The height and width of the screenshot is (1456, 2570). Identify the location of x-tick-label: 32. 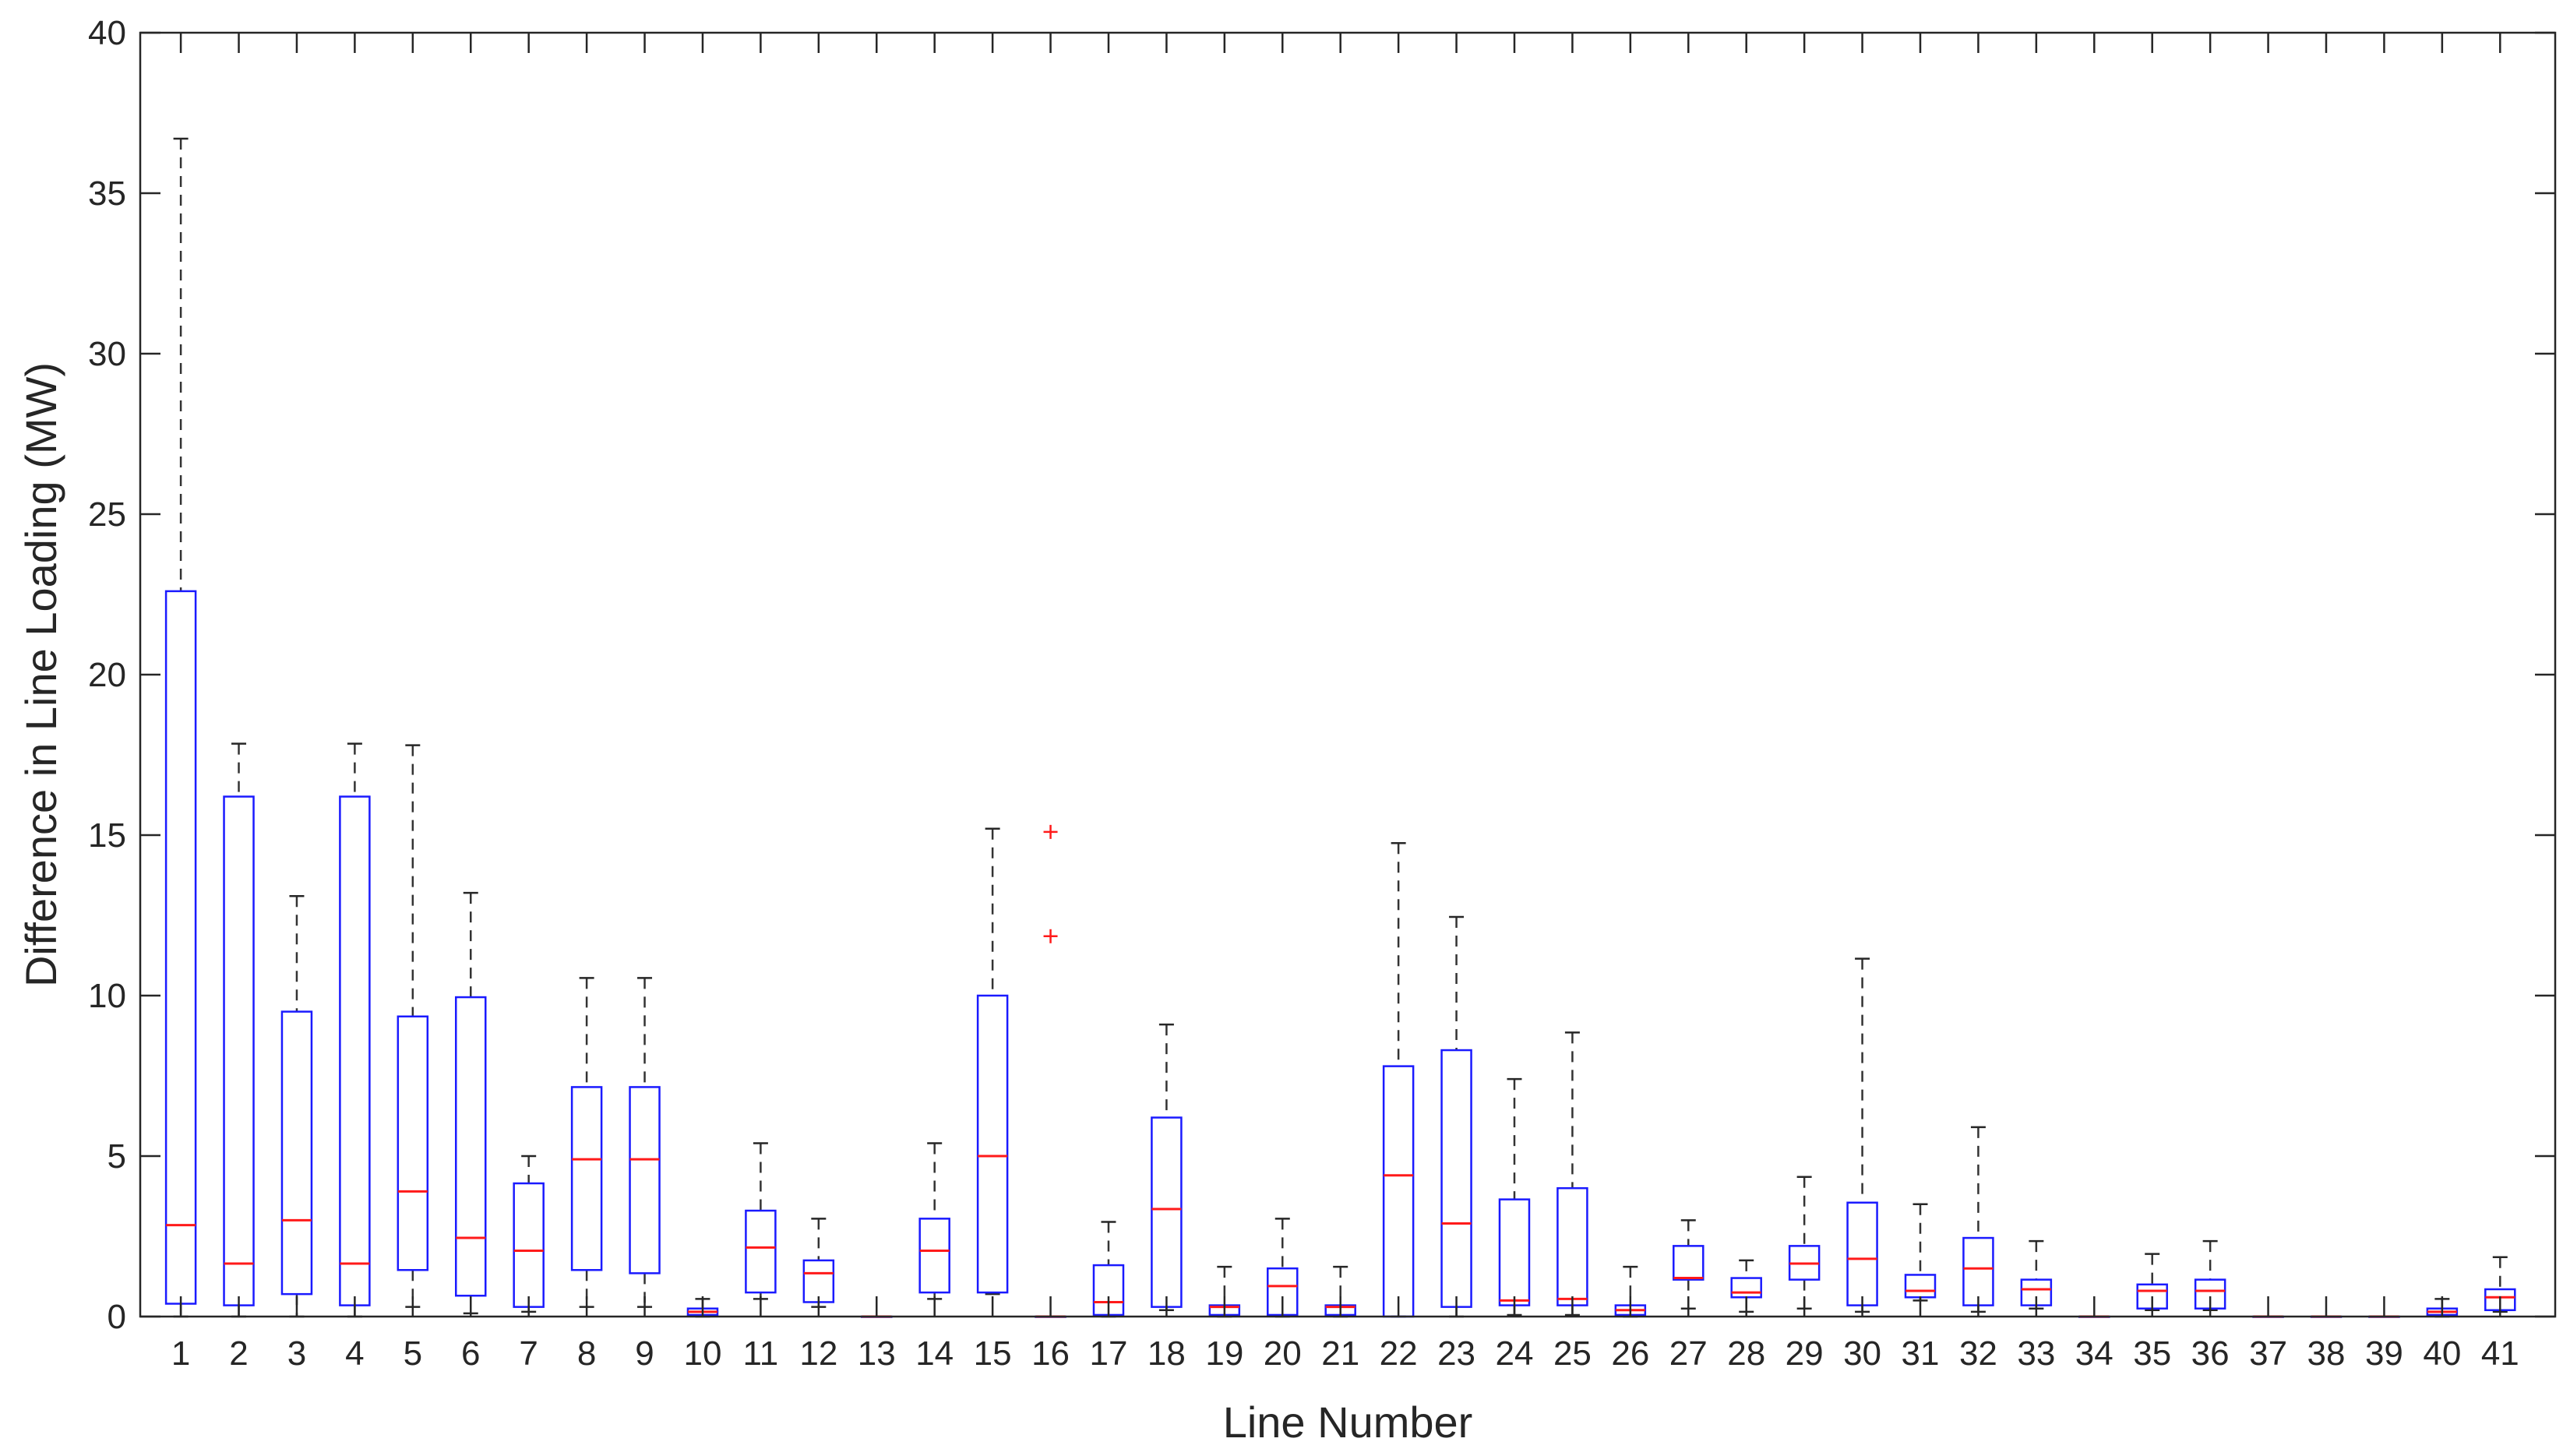
(1978, 1354).